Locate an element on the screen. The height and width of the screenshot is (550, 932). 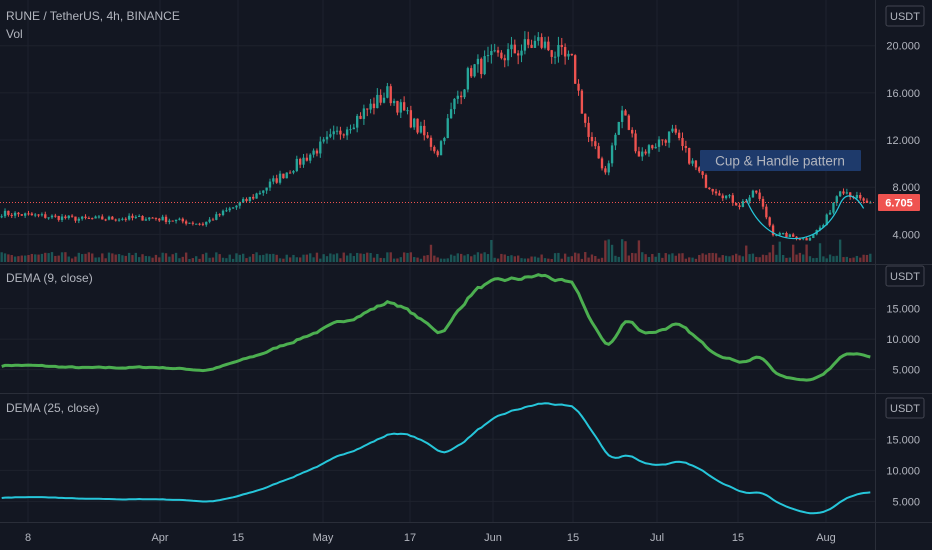
currency-badge-price: USDT is located at coordinates (905, 16).